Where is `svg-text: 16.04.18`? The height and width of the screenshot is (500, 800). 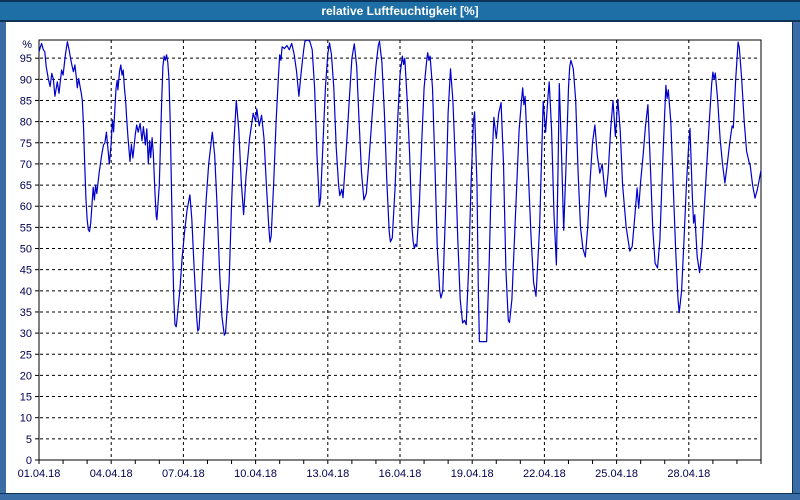 svg-text: 16.04.18 is located at coordinates (400, 474).